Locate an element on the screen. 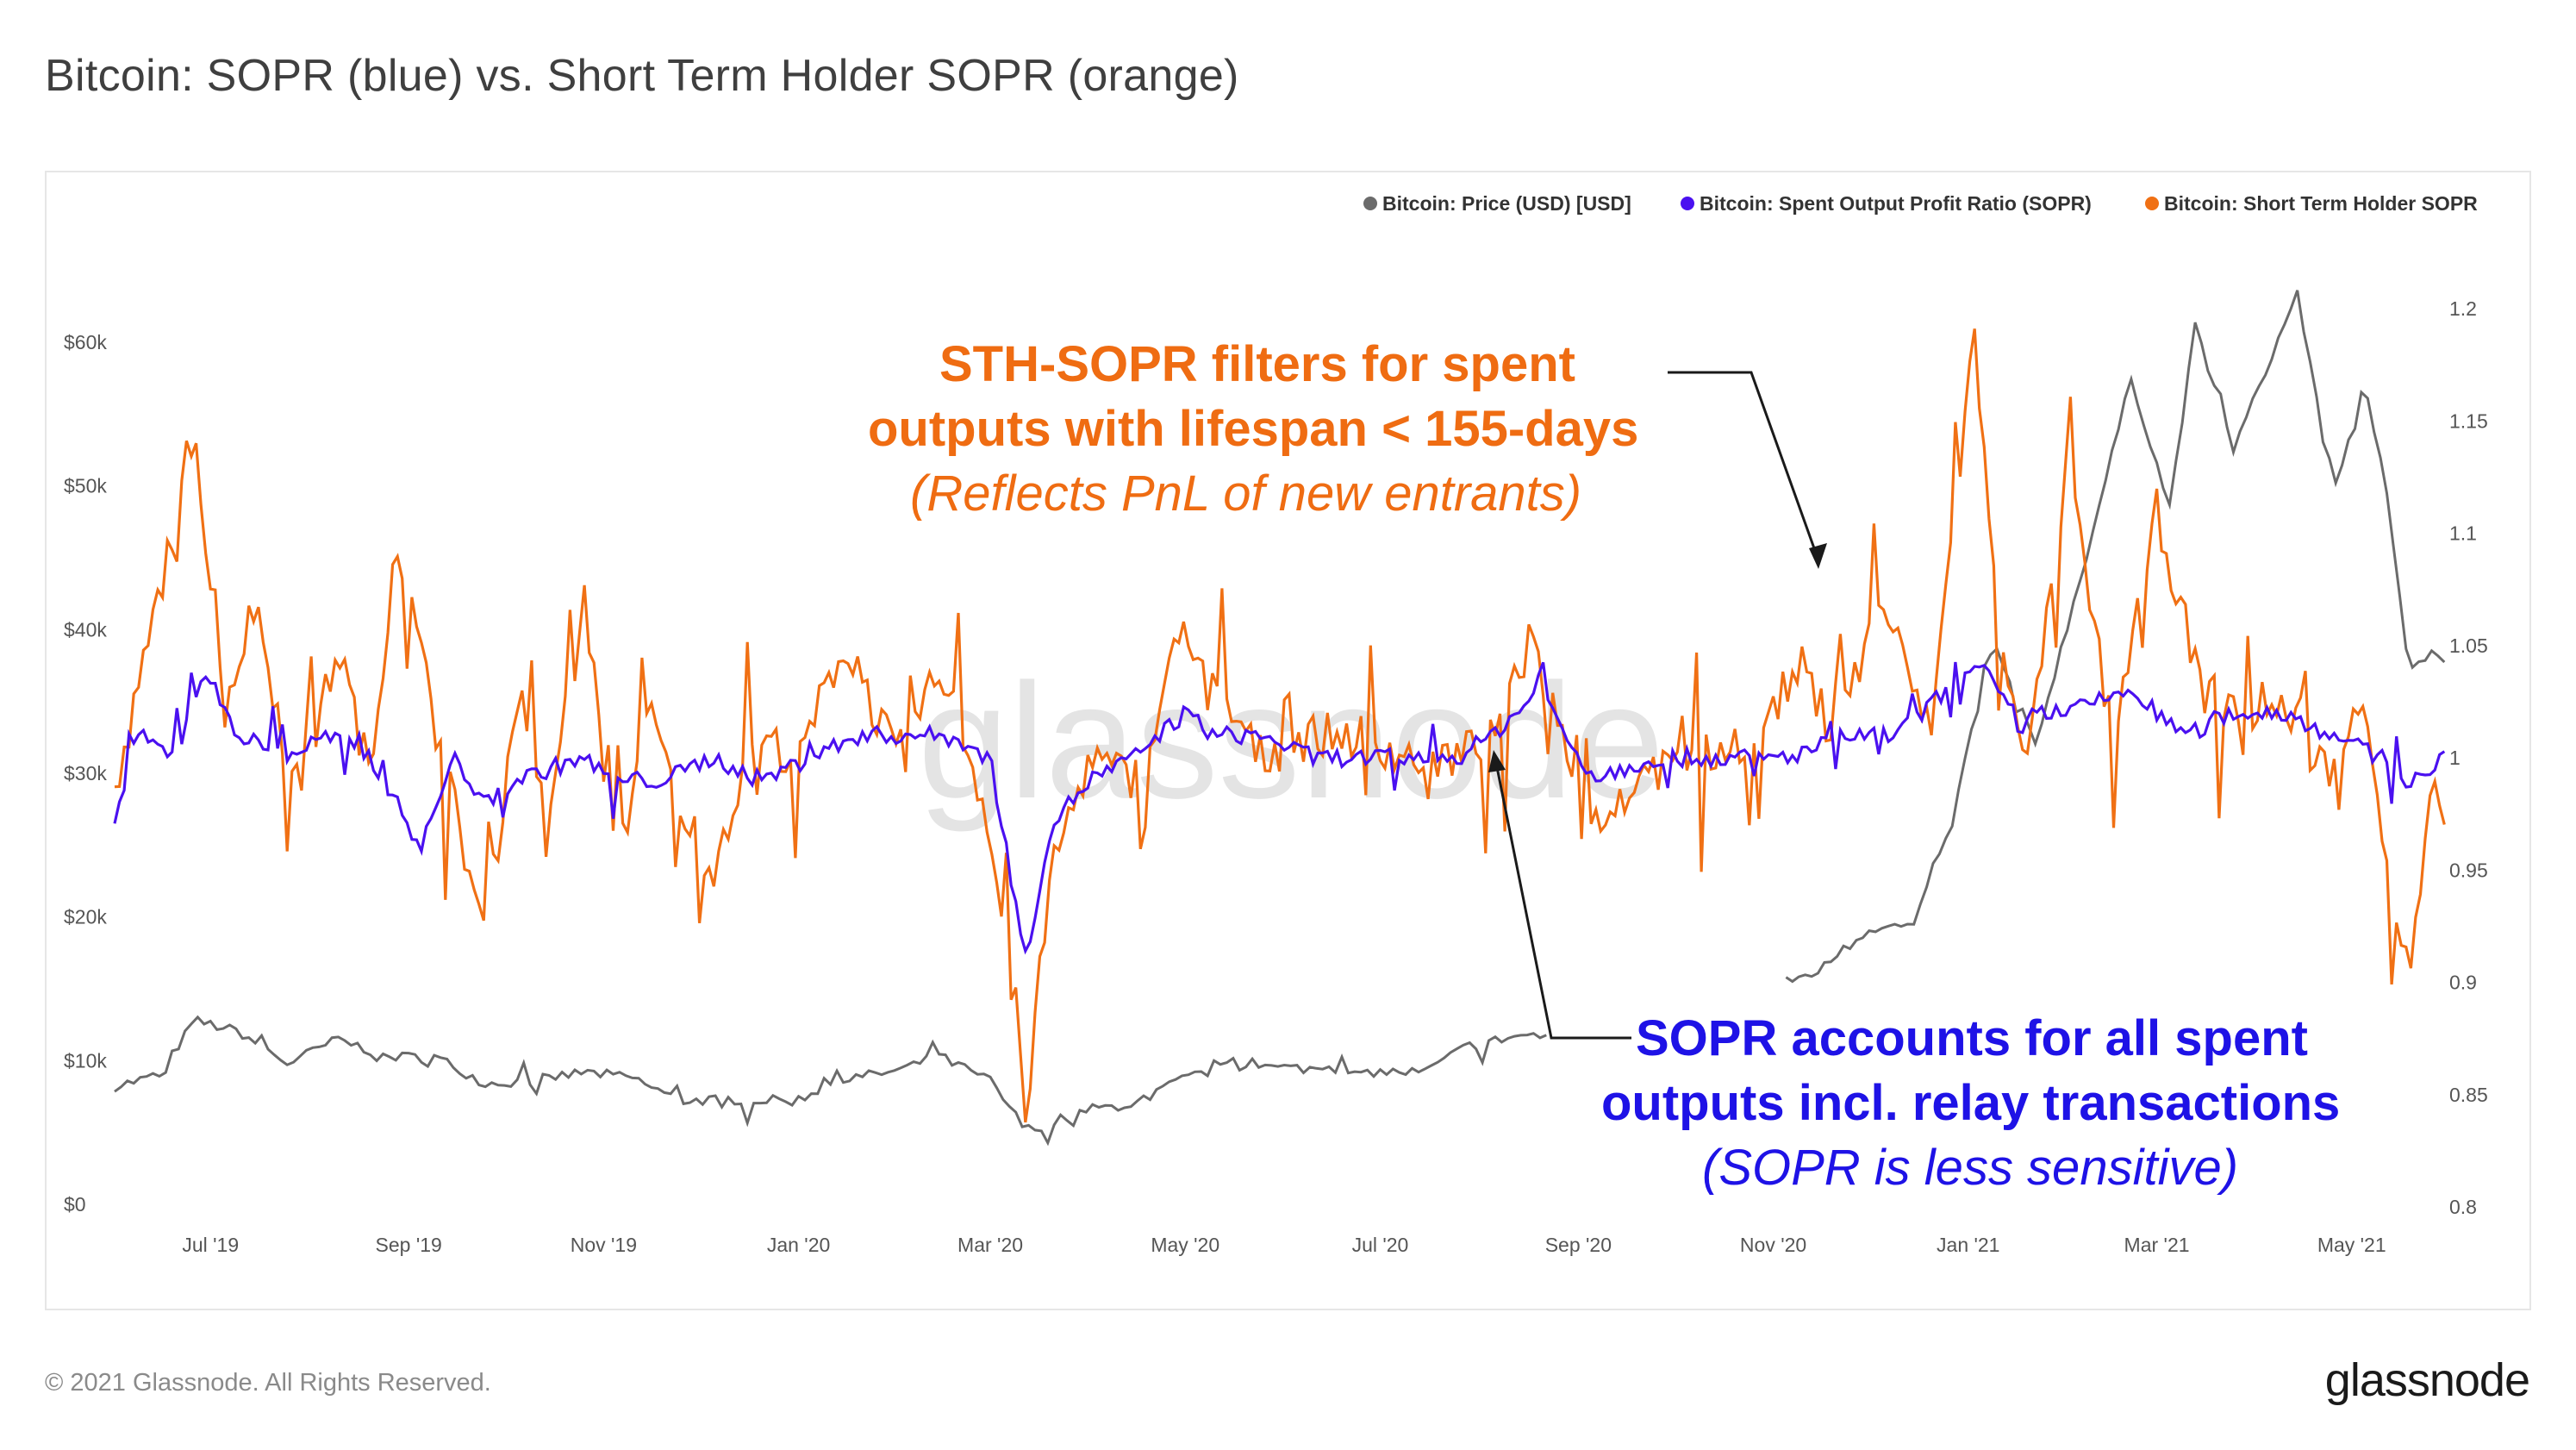  sth-arrow-head is located at coordinates (1818, 556).